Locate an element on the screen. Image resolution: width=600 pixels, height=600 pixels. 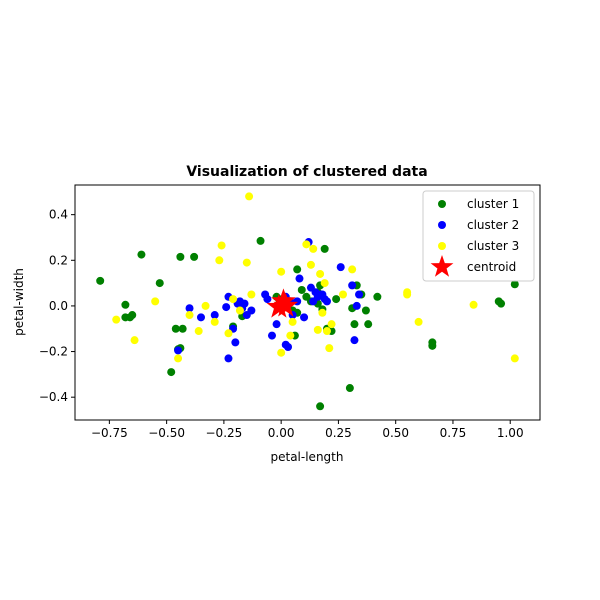
legend-centroid-label: centroid is located at coordinates (491, 267).